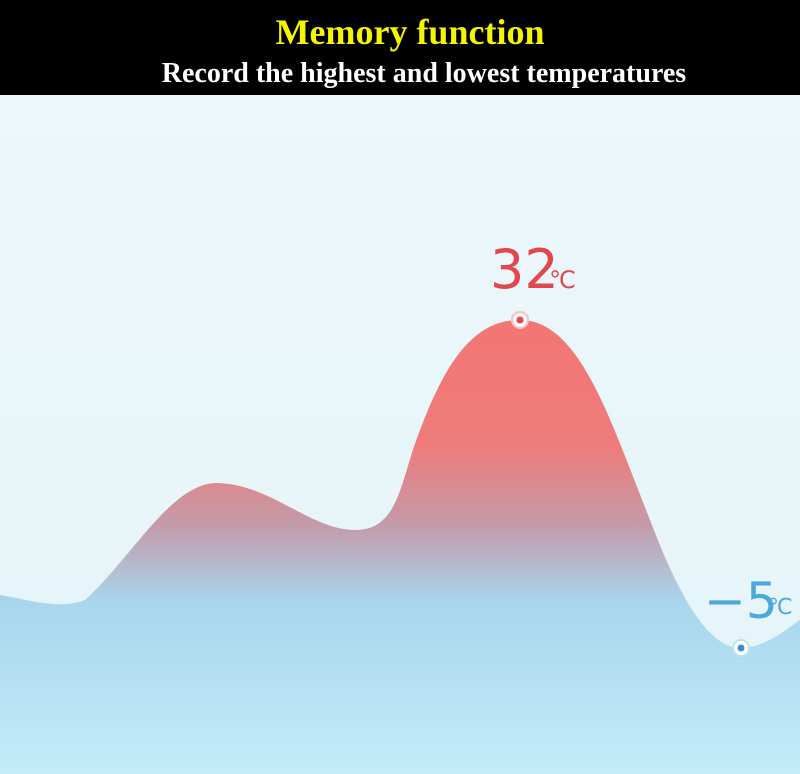 The height and width of the screenshot is (774, 800). What do you see at coordinates (562, 280) in the screenshot?
I see `high-unit: ℃` at bounding box center [562, 280].